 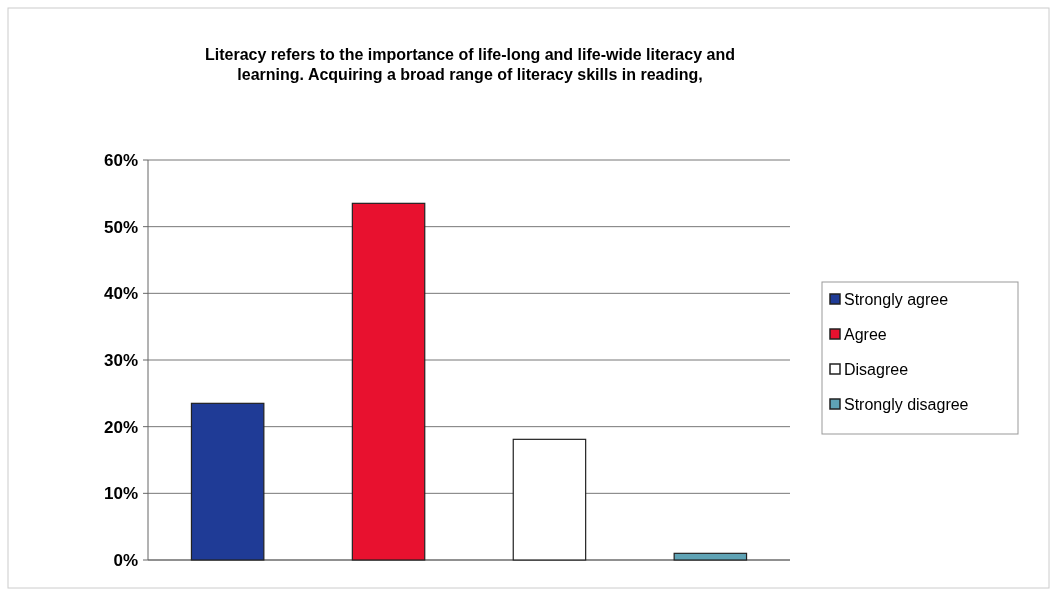 I want to click on y-tick-label: 40%, so click(x=120, y=294).